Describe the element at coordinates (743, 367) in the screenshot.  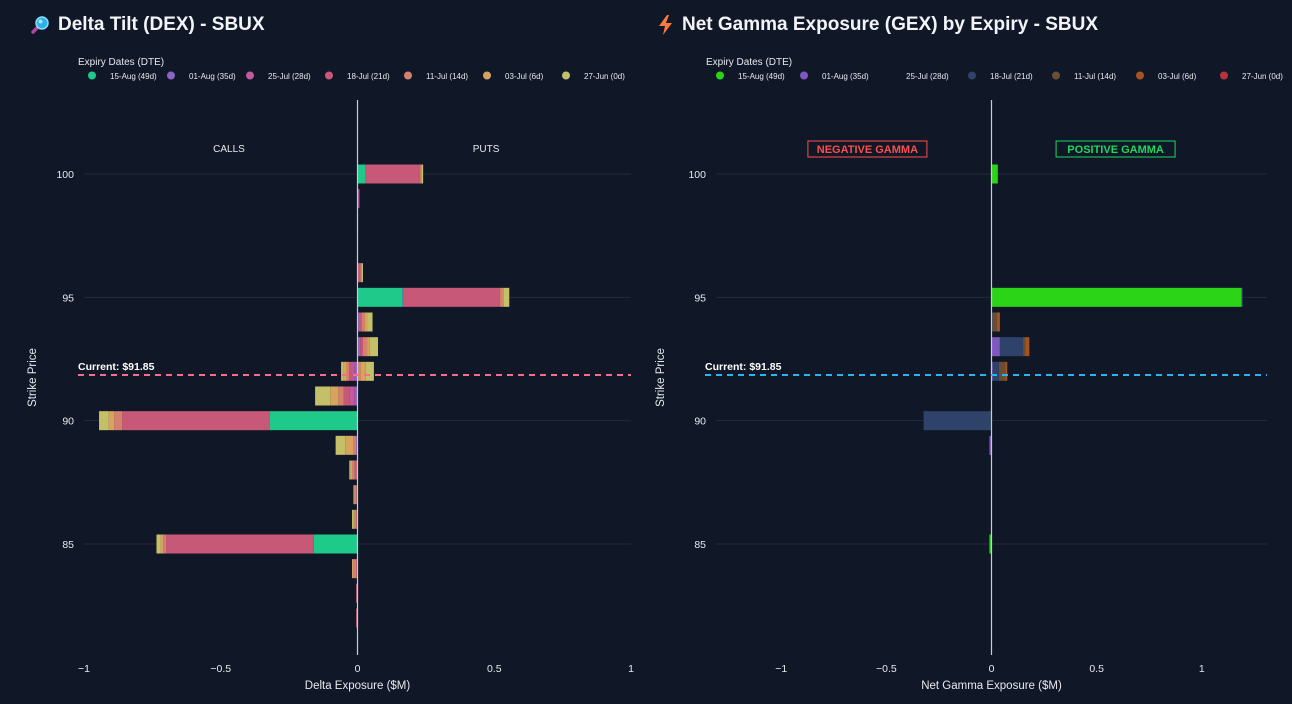
I see `current-price-label: Current: $91.85` at that location.